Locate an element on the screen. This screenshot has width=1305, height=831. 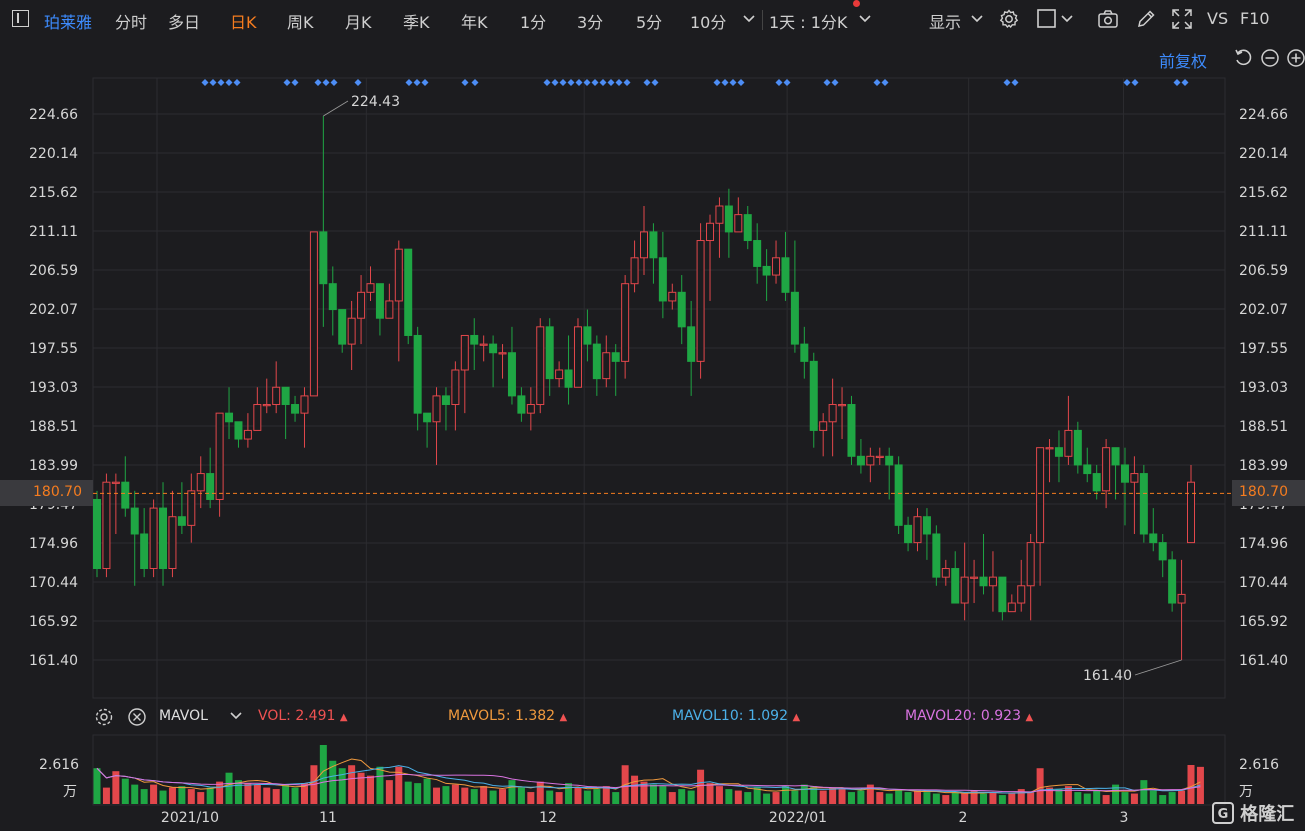
panel-toggle-icon is located at coordinates (20, 18).